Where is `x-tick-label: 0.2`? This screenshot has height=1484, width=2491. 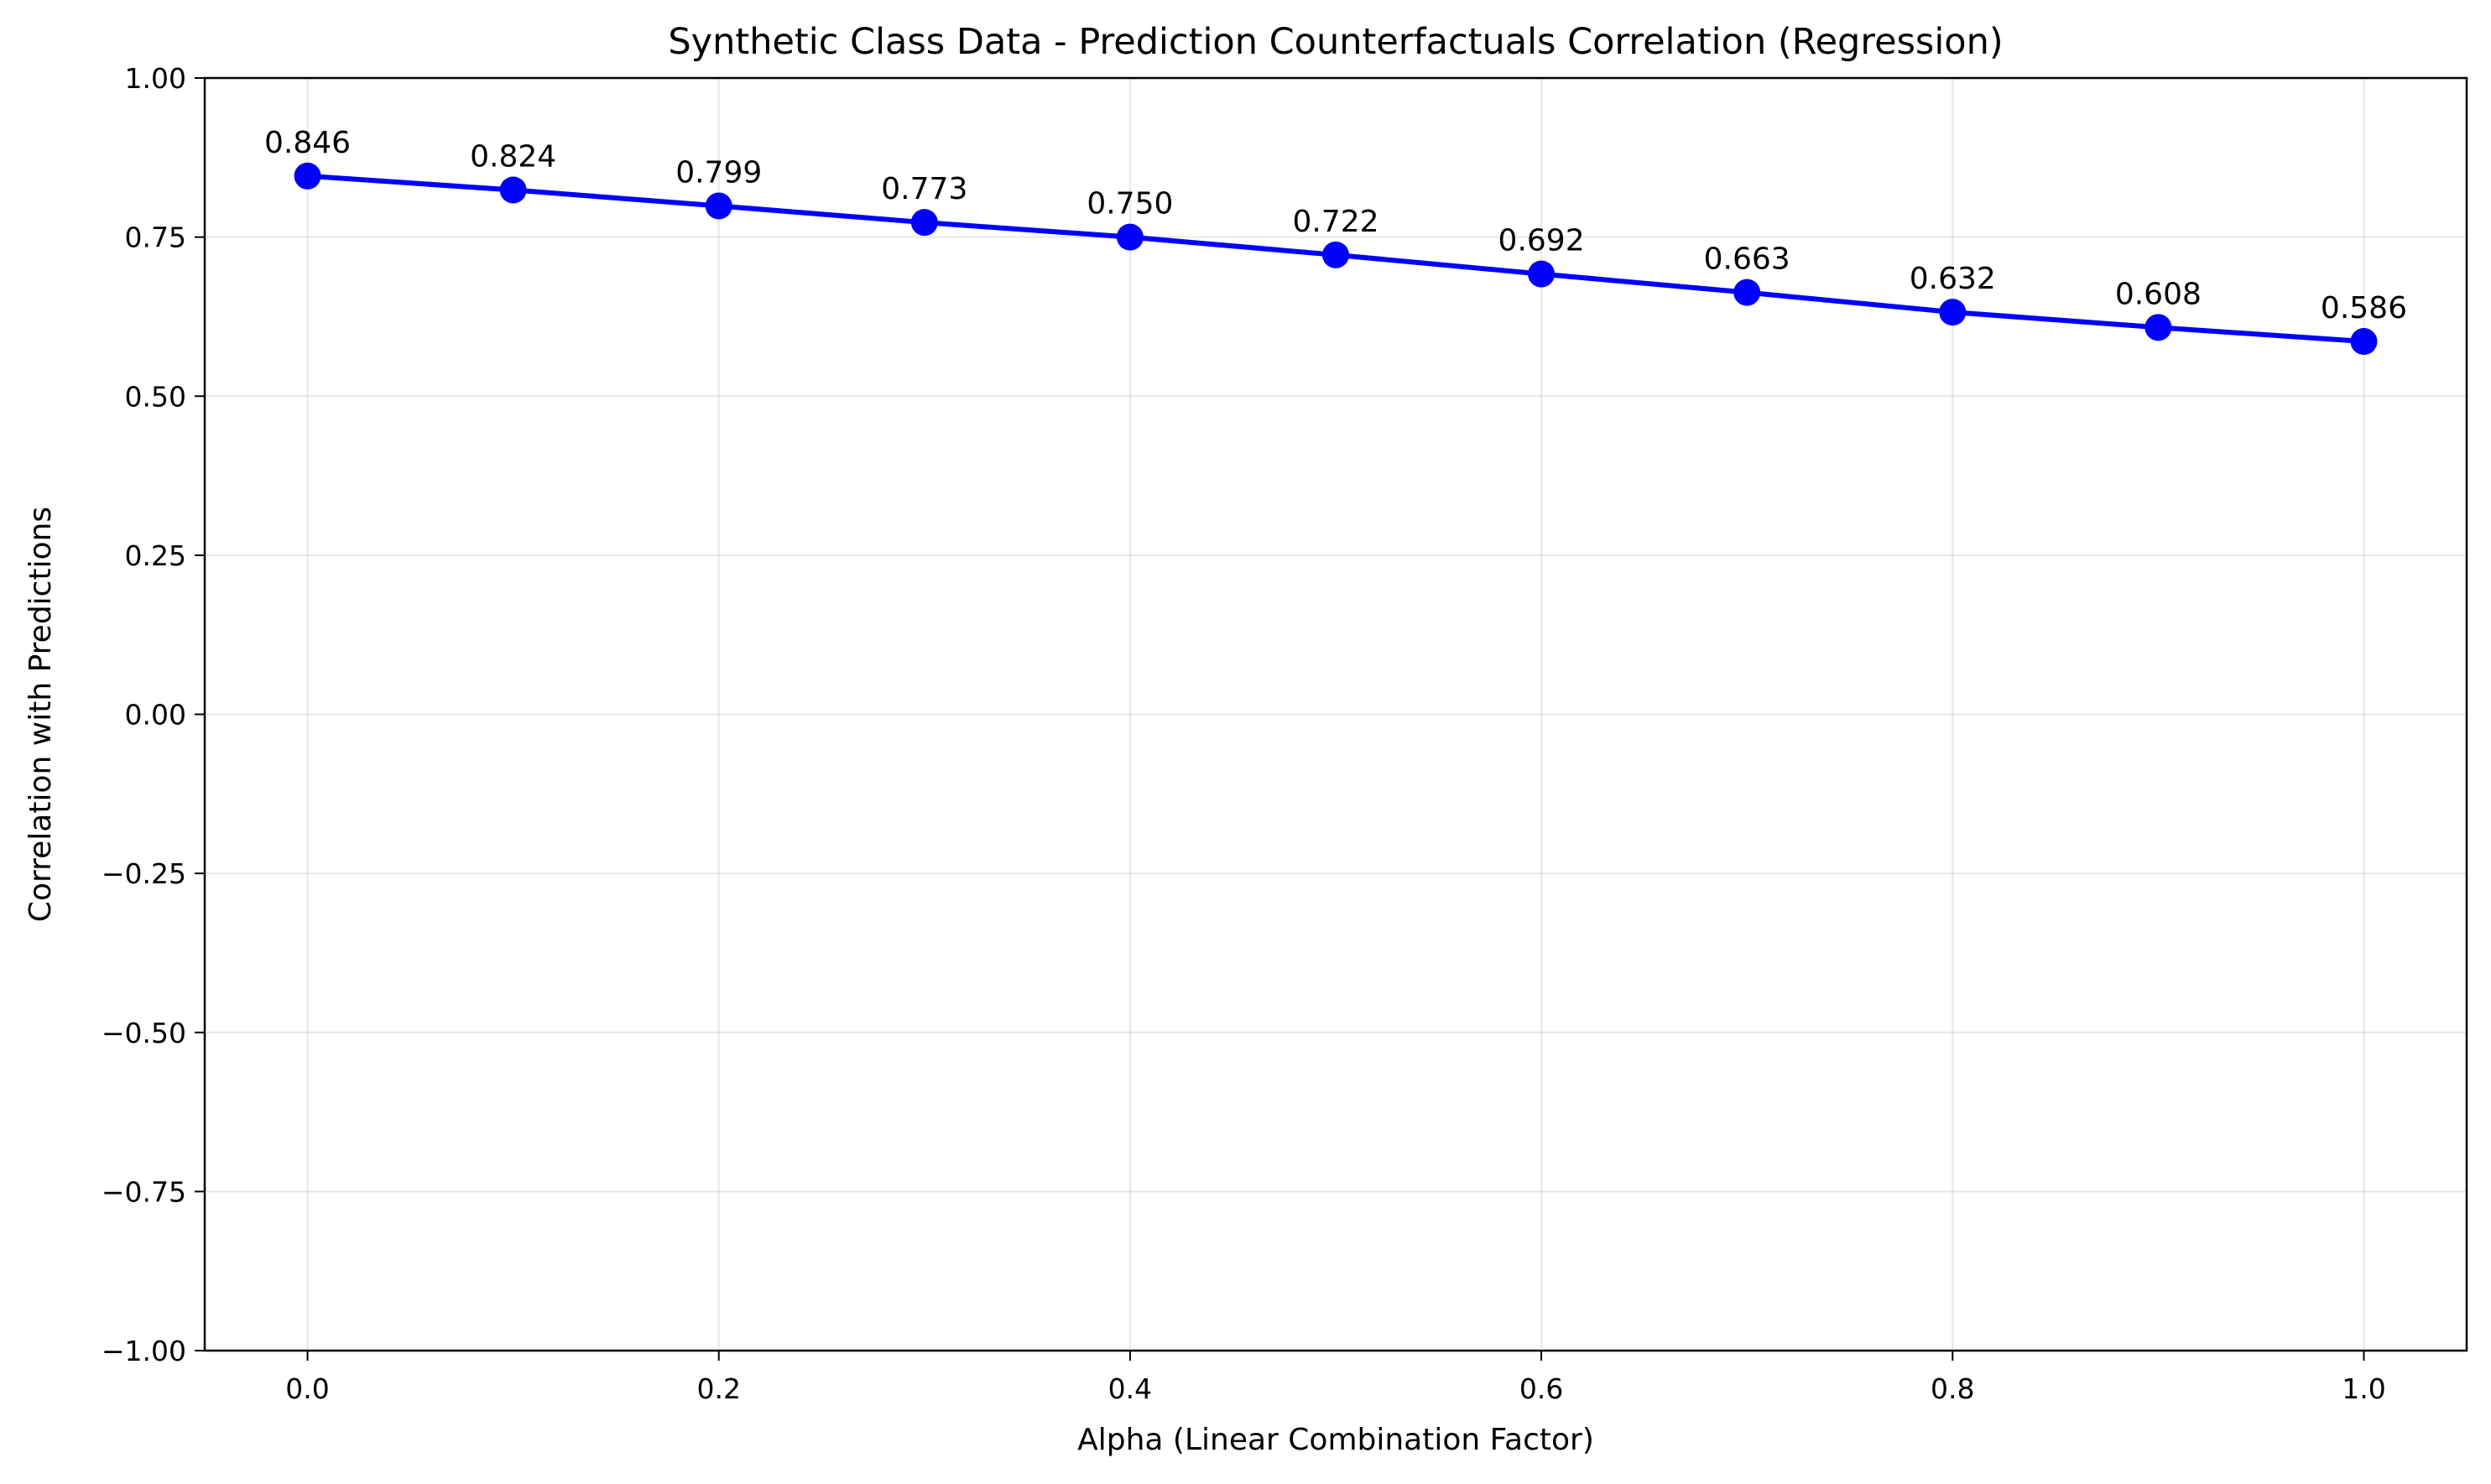 x-tick-label: 0.2 is located at coordinates (718, 1388).